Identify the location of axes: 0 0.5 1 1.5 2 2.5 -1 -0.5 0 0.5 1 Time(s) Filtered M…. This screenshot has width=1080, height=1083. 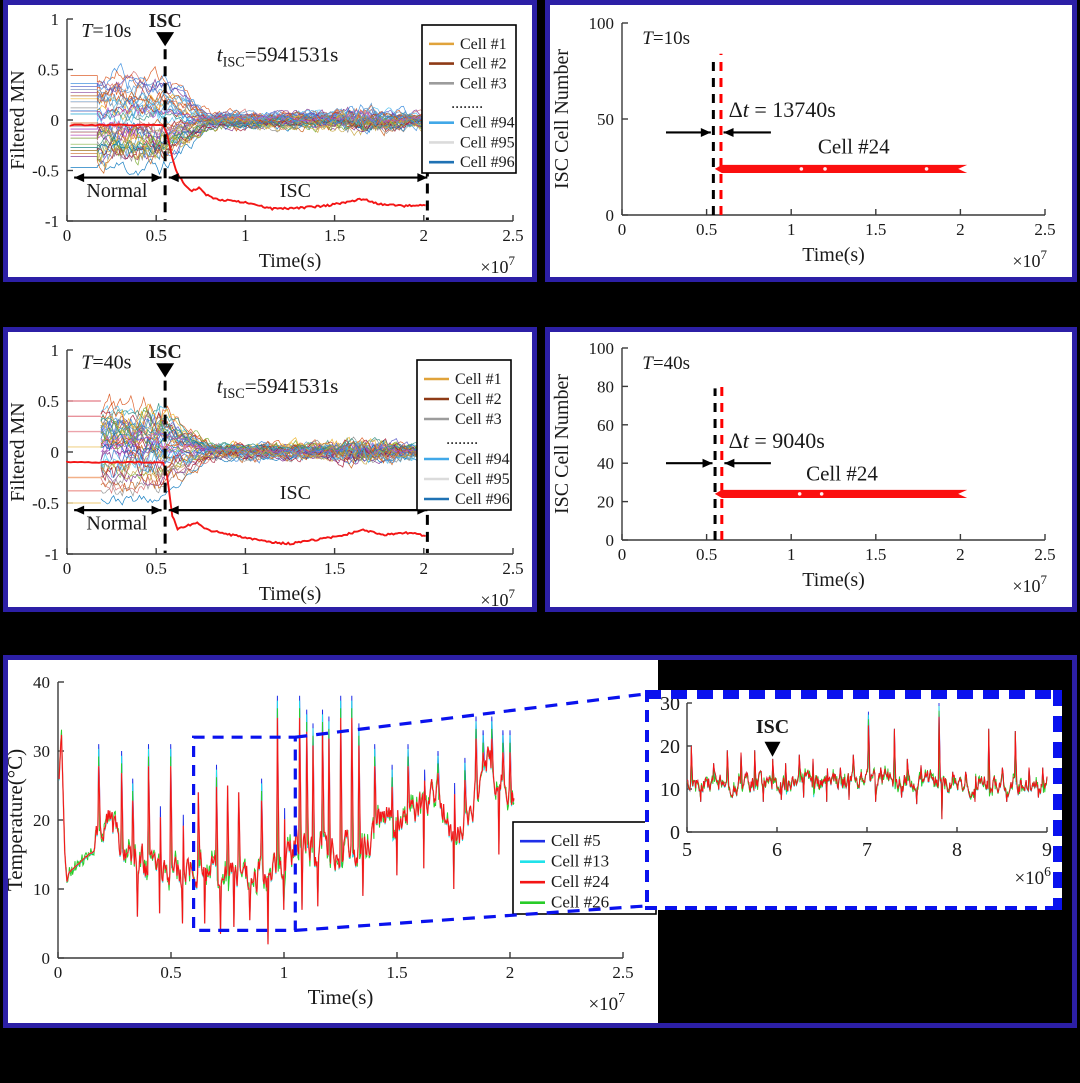
(266, 143).